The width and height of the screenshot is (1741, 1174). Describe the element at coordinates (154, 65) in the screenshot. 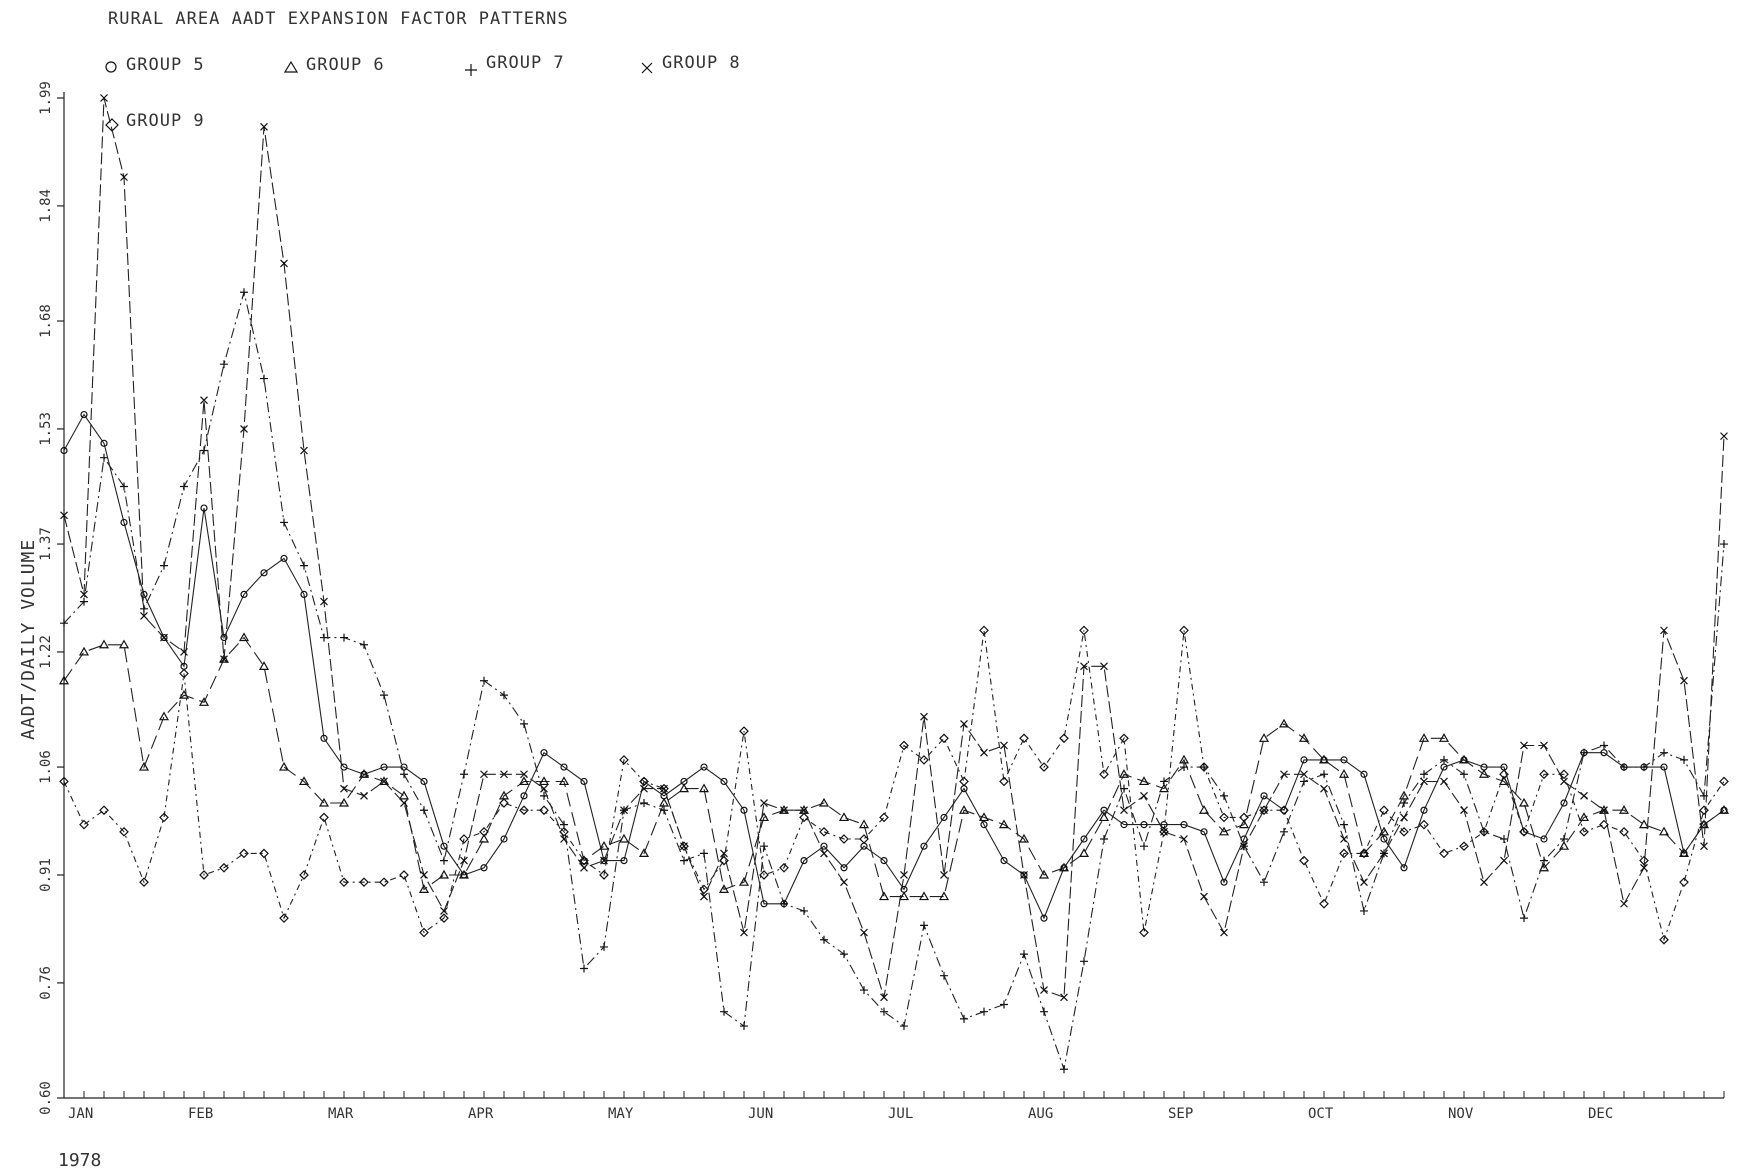

I see `legend-entry-group-5: GROUP 5` at that location.